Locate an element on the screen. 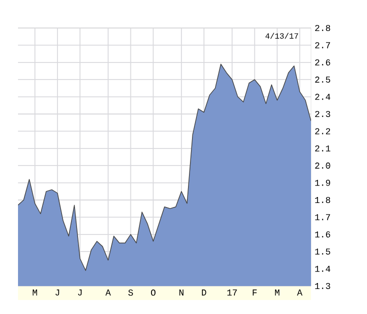 This screenshot has width=367, height=314. y-tick-label: 2.0 is located at coordinates (322, 165).